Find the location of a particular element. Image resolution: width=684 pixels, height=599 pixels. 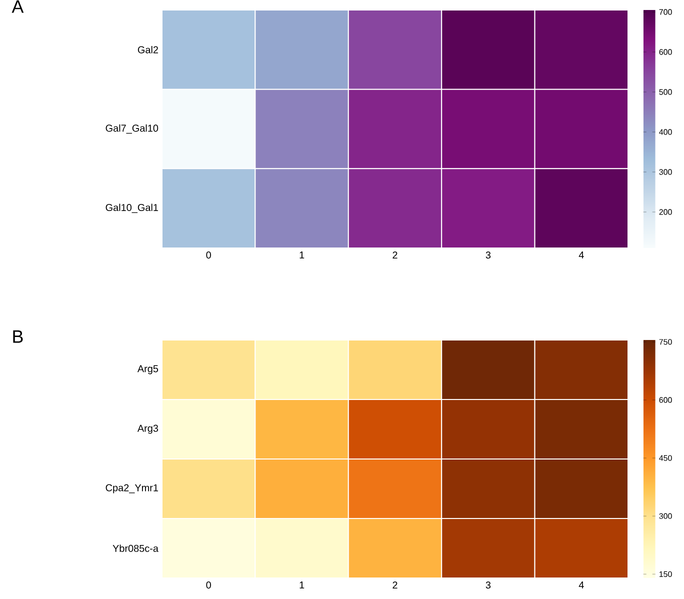

y-tick-label: Gal7_Gal10 is located at coordinates (132, 129).